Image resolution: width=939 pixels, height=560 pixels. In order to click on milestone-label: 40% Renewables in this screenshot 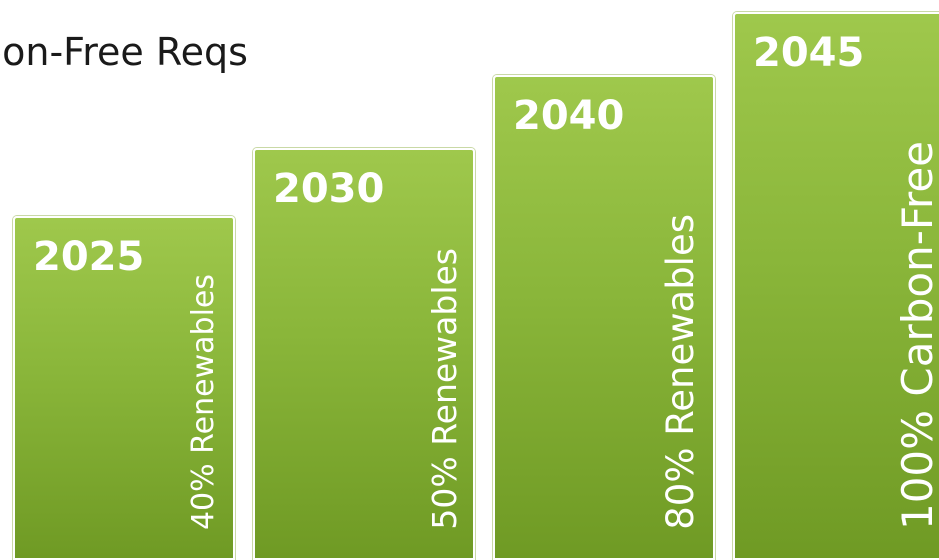, I will do `click(203, 401)`.